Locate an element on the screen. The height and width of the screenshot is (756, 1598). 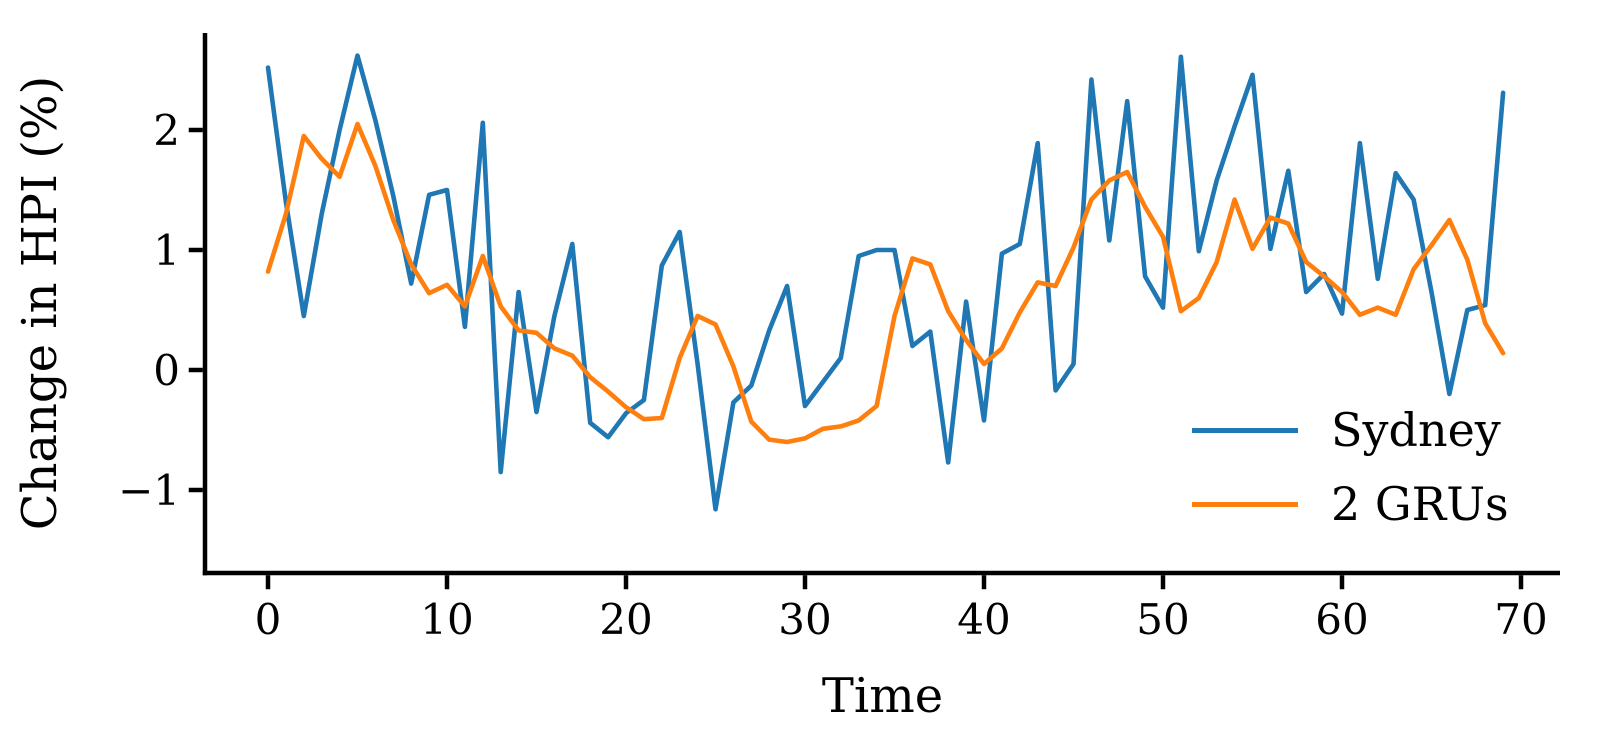
legend-item-sydney: Sydney is located at coordinates (1346, 430).